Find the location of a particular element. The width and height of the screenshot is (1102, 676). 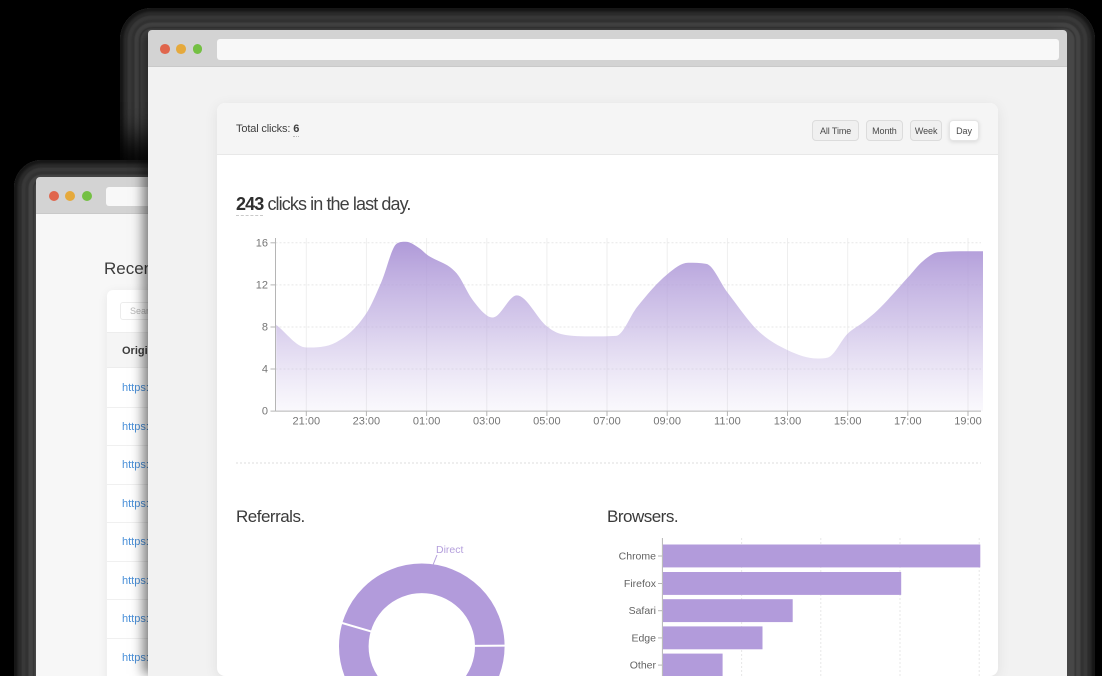

svg-text: 05:00 is located at coordinates (547, 422).